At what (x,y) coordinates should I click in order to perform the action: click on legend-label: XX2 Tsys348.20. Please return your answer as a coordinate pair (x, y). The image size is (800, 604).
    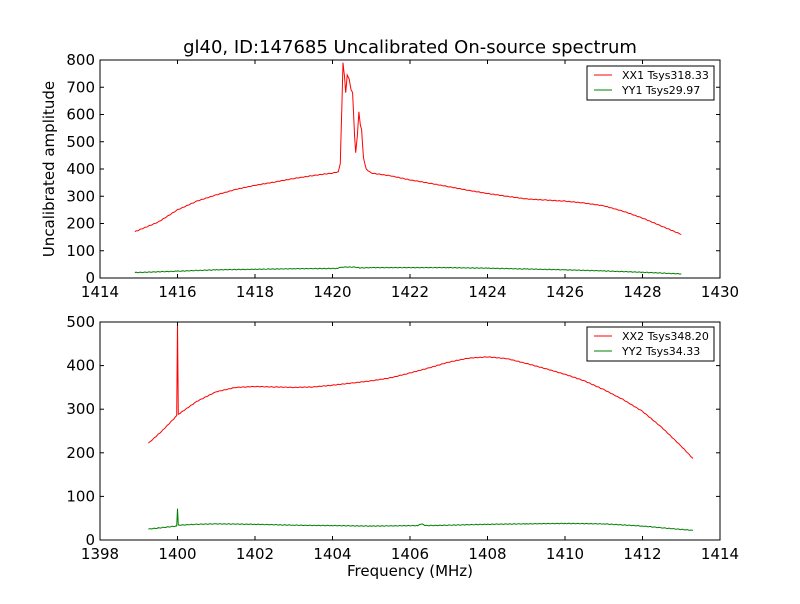
    Looking at the image, I should click on (665, 336).